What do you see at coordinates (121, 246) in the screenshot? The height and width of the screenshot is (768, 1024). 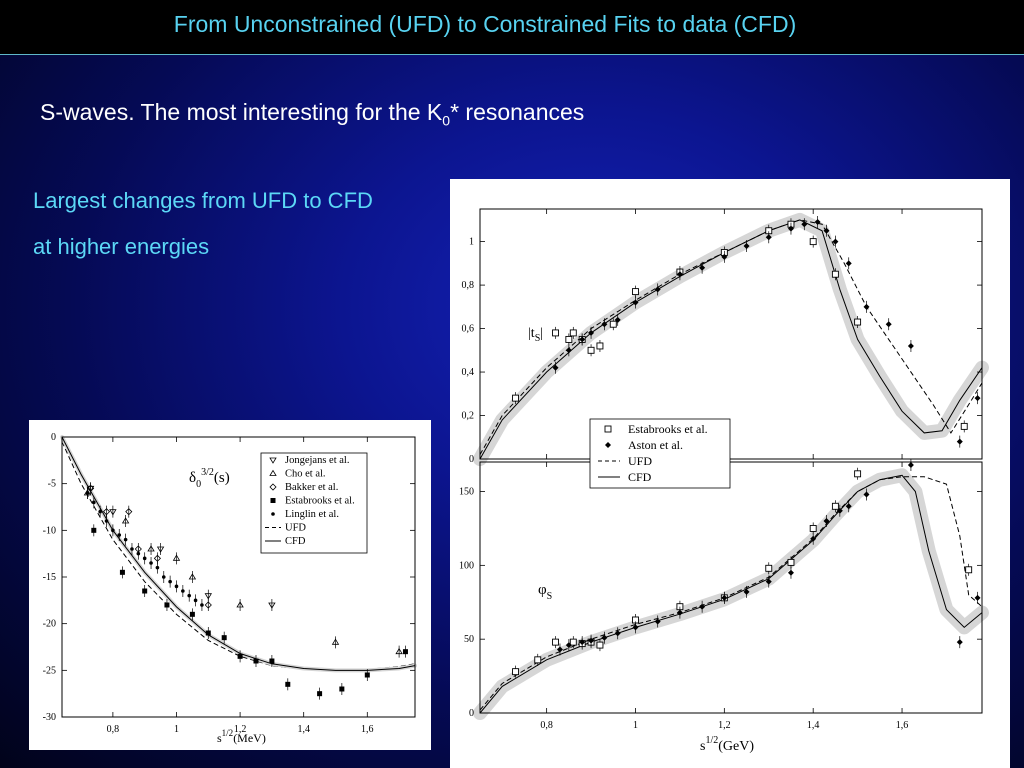 I see `note-line: at higher energies` at bounding box center [121, 246].